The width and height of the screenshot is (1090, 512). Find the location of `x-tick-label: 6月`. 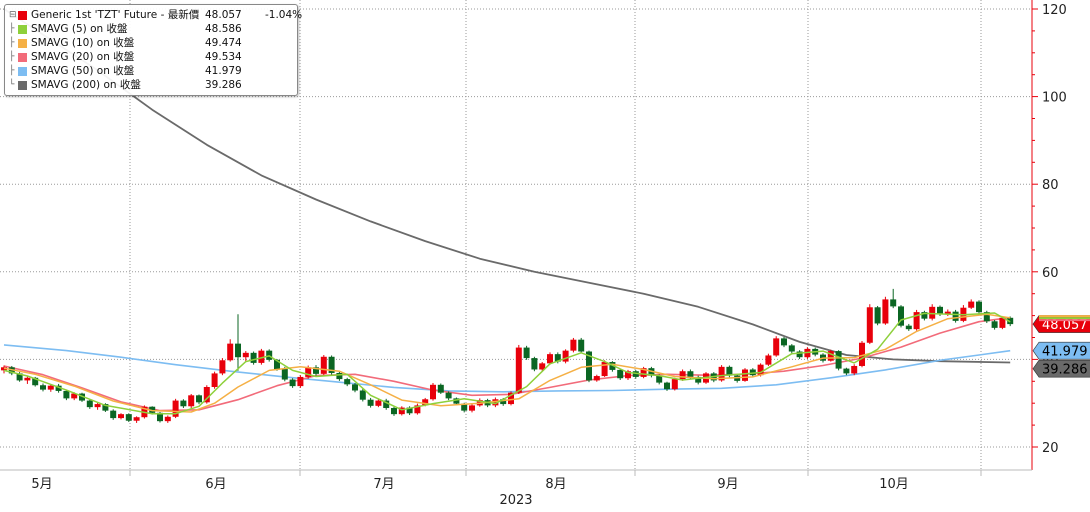

x-tick-label: 6月 is located at coordinates (215, 484).